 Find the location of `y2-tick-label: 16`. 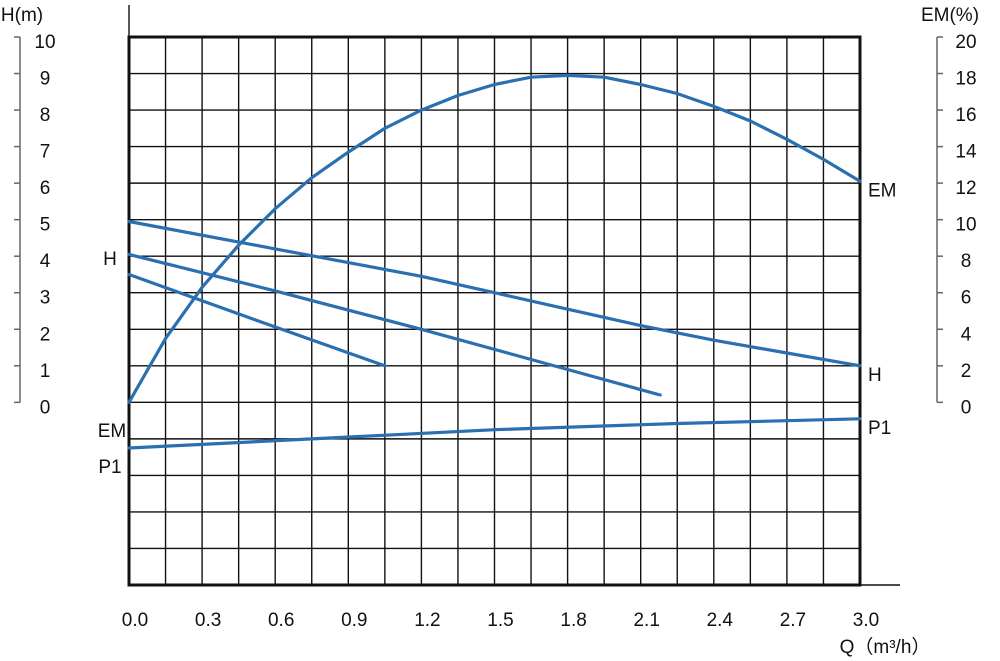

y2-tick-label: 16 is located at coordinates (965, 115).